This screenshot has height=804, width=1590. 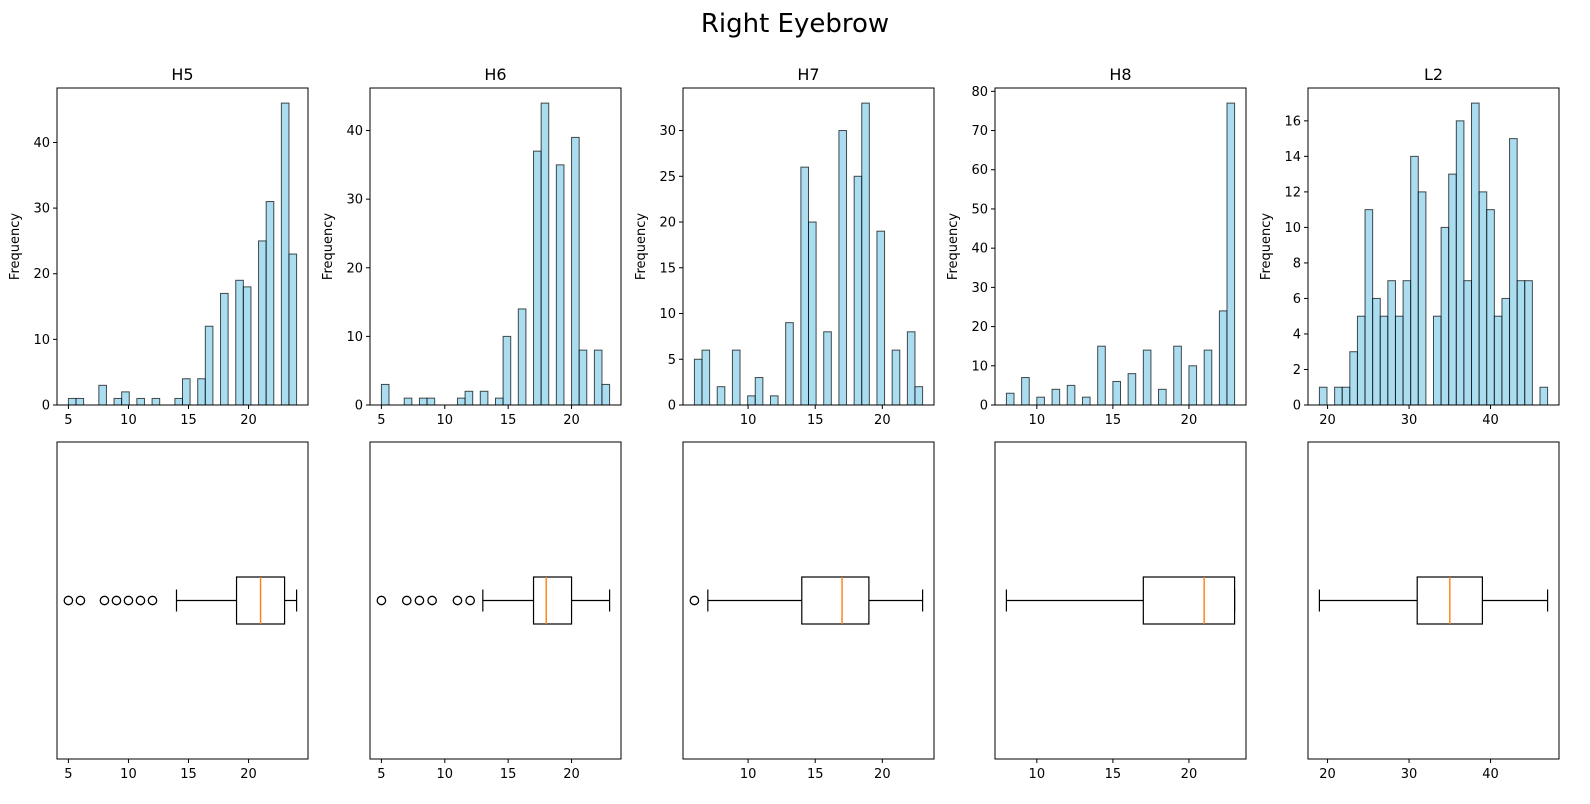 I want to click on y-tick-label: 70, so click(x=979, y=131).